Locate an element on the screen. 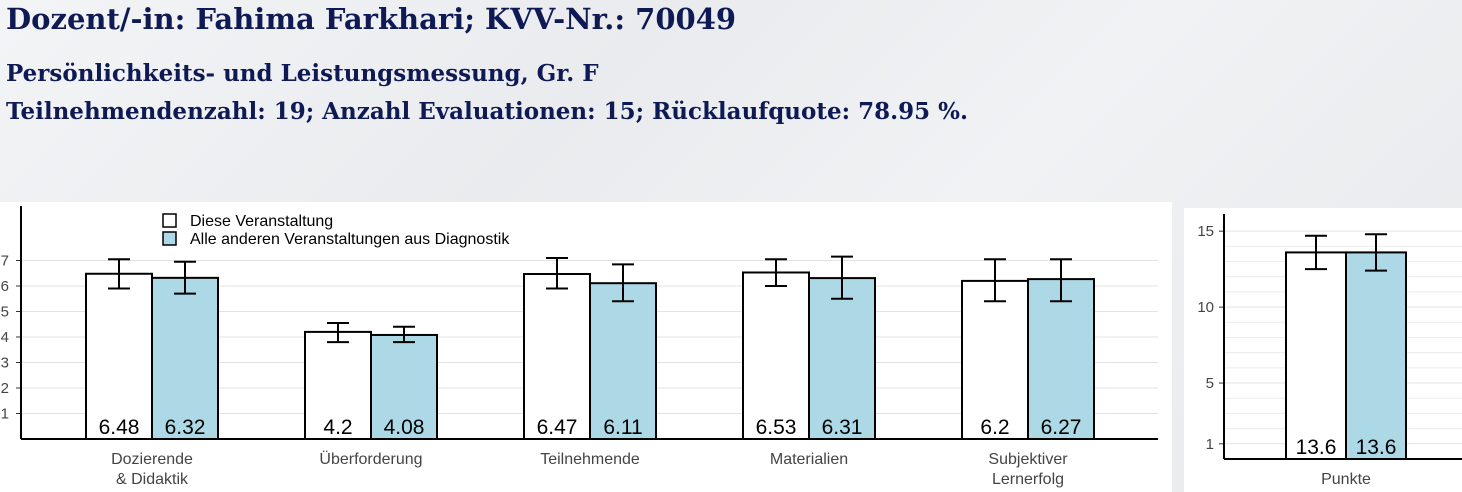 This screenshot has width=1462, height=492. x-category-label: Lernerfolg is located at coordinates (1028, 479).